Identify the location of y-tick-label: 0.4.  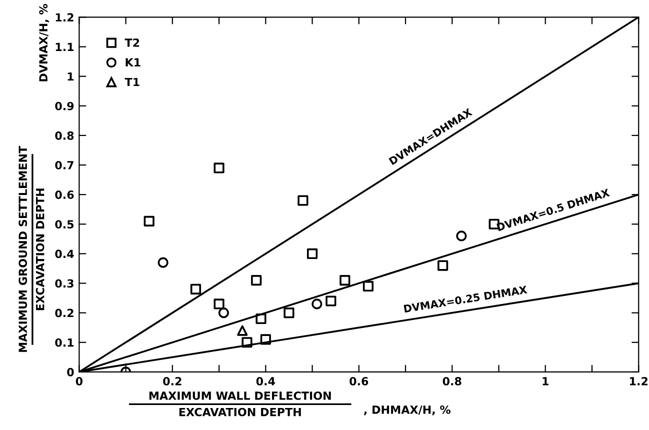
(64, 254).